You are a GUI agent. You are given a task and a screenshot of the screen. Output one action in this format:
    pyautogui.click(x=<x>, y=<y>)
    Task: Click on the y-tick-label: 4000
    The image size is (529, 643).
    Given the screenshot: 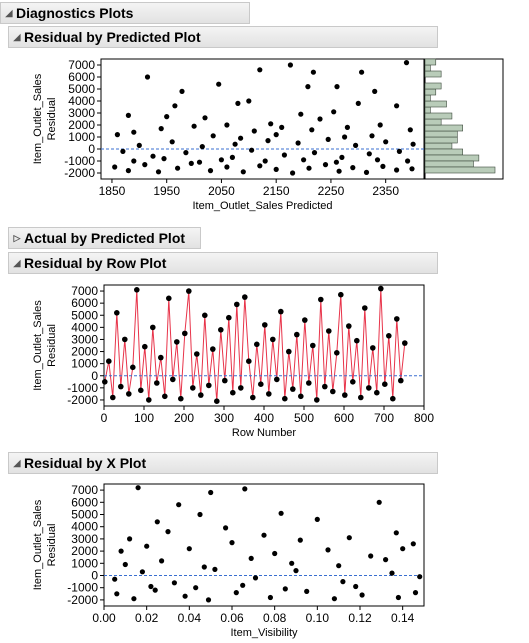 What is the action you would take?
    pyautogui.click(x=84, y=527)
    